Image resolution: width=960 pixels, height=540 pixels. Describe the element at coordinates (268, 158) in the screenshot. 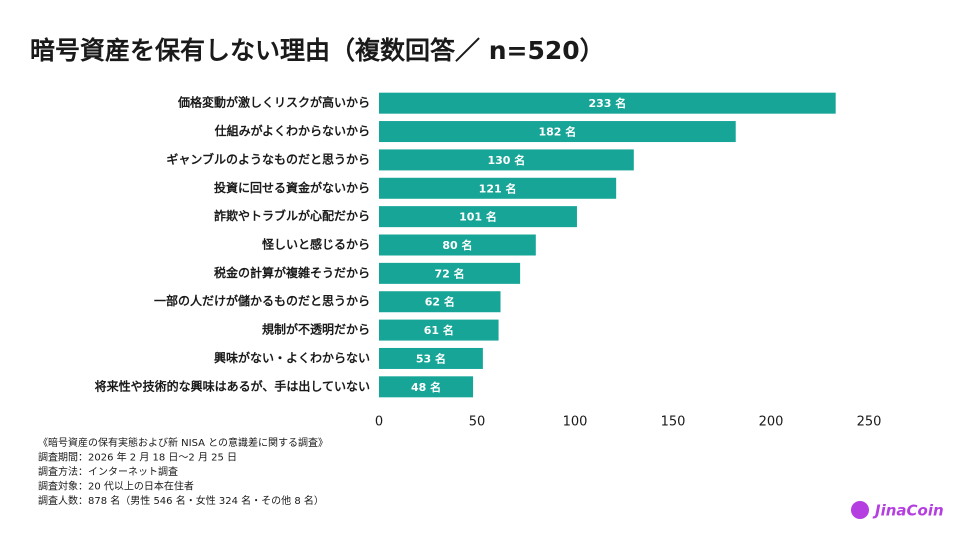

I see `y-tick-label: ギャンブルのようなものだと思うから` at that location.